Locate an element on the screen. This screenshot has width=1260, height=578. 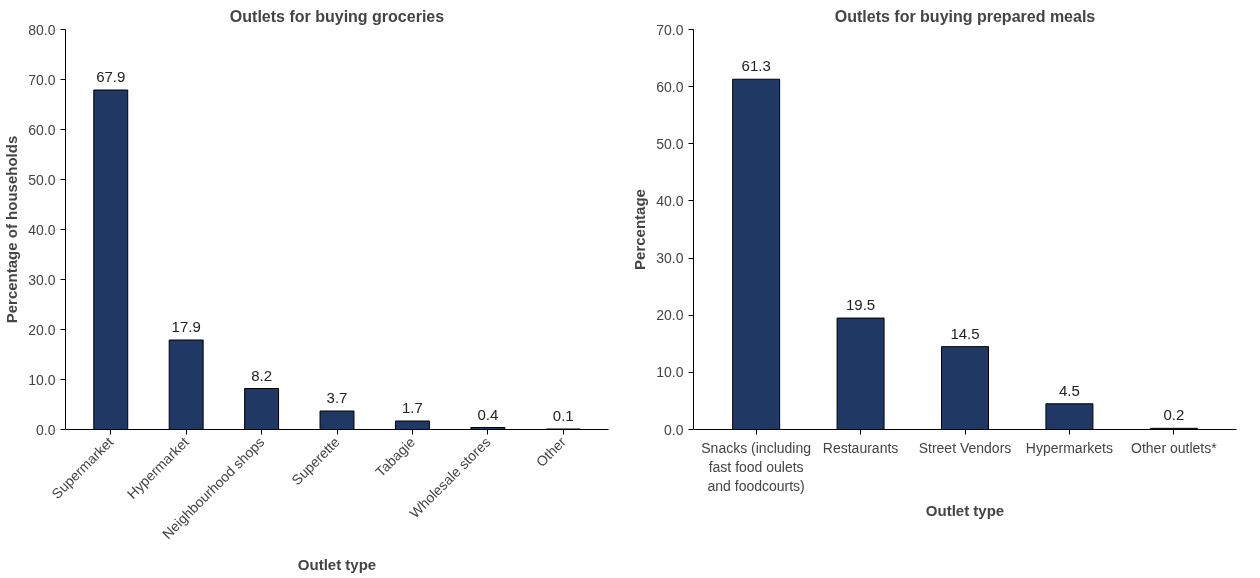
chart-title: Outlets for buying prepared meals is located at coordinates (965, 16).